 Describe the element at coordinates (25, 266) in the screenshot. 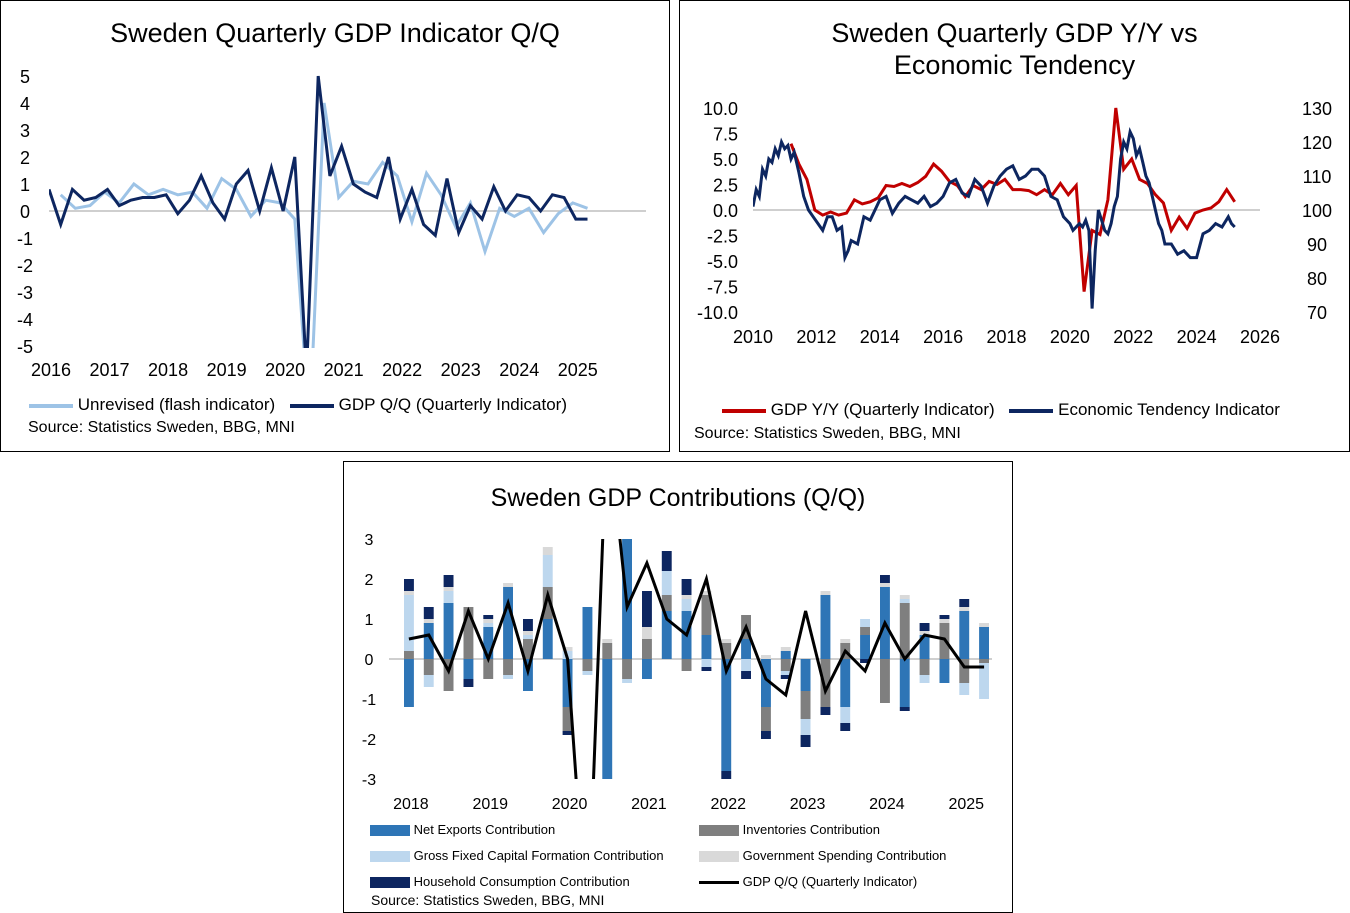

I see `qq-y-tick: -2` at that location.